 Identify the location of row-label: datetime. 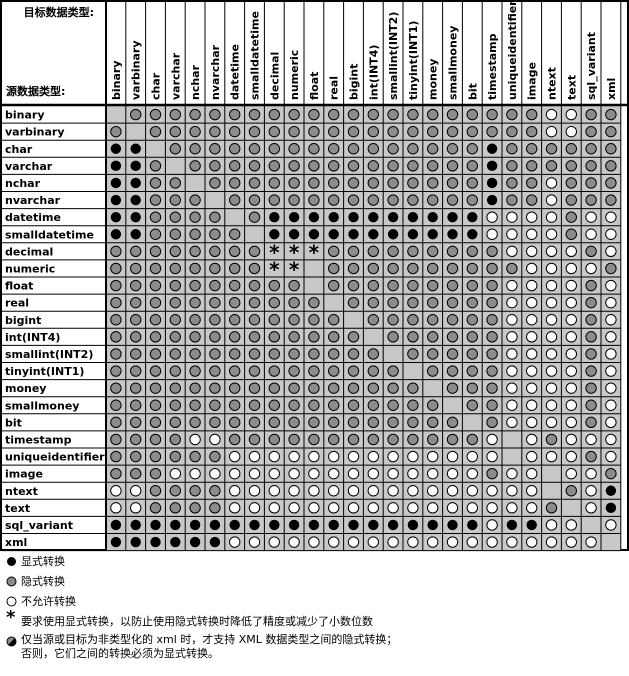
(33, 217).